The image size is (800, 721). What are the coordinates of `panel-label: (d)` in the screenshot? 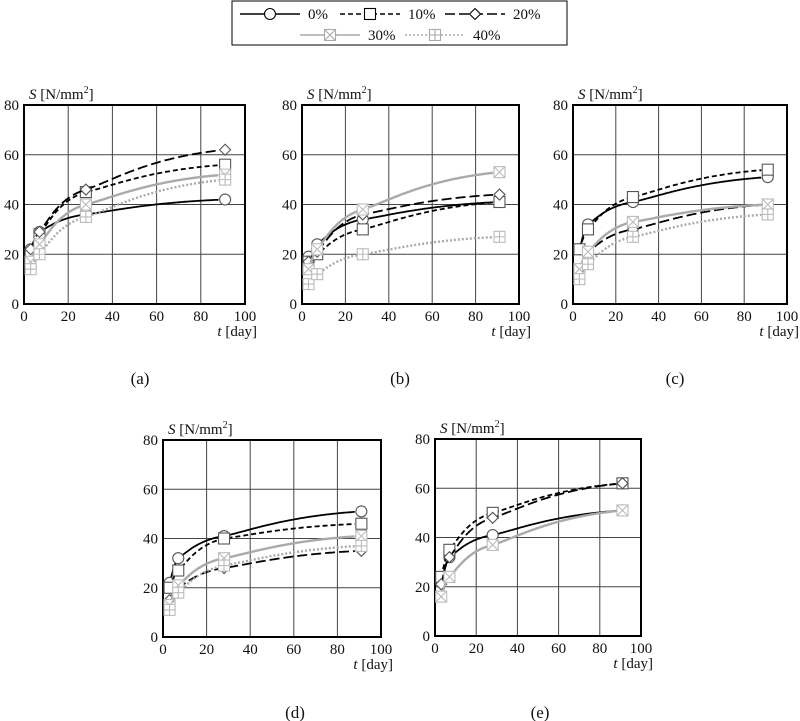 It's located at (295, 712).